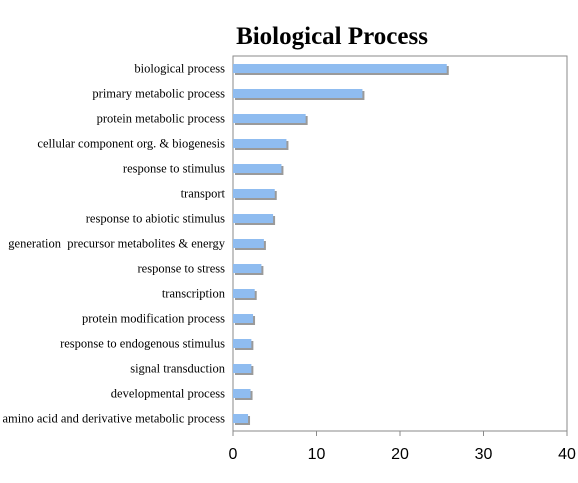 The width and height of the screenshot is (578, 483). Describe the element at coordinates (142, 344) in the screenshot. I see `category-label: response to endogenous stimulus` at that location.